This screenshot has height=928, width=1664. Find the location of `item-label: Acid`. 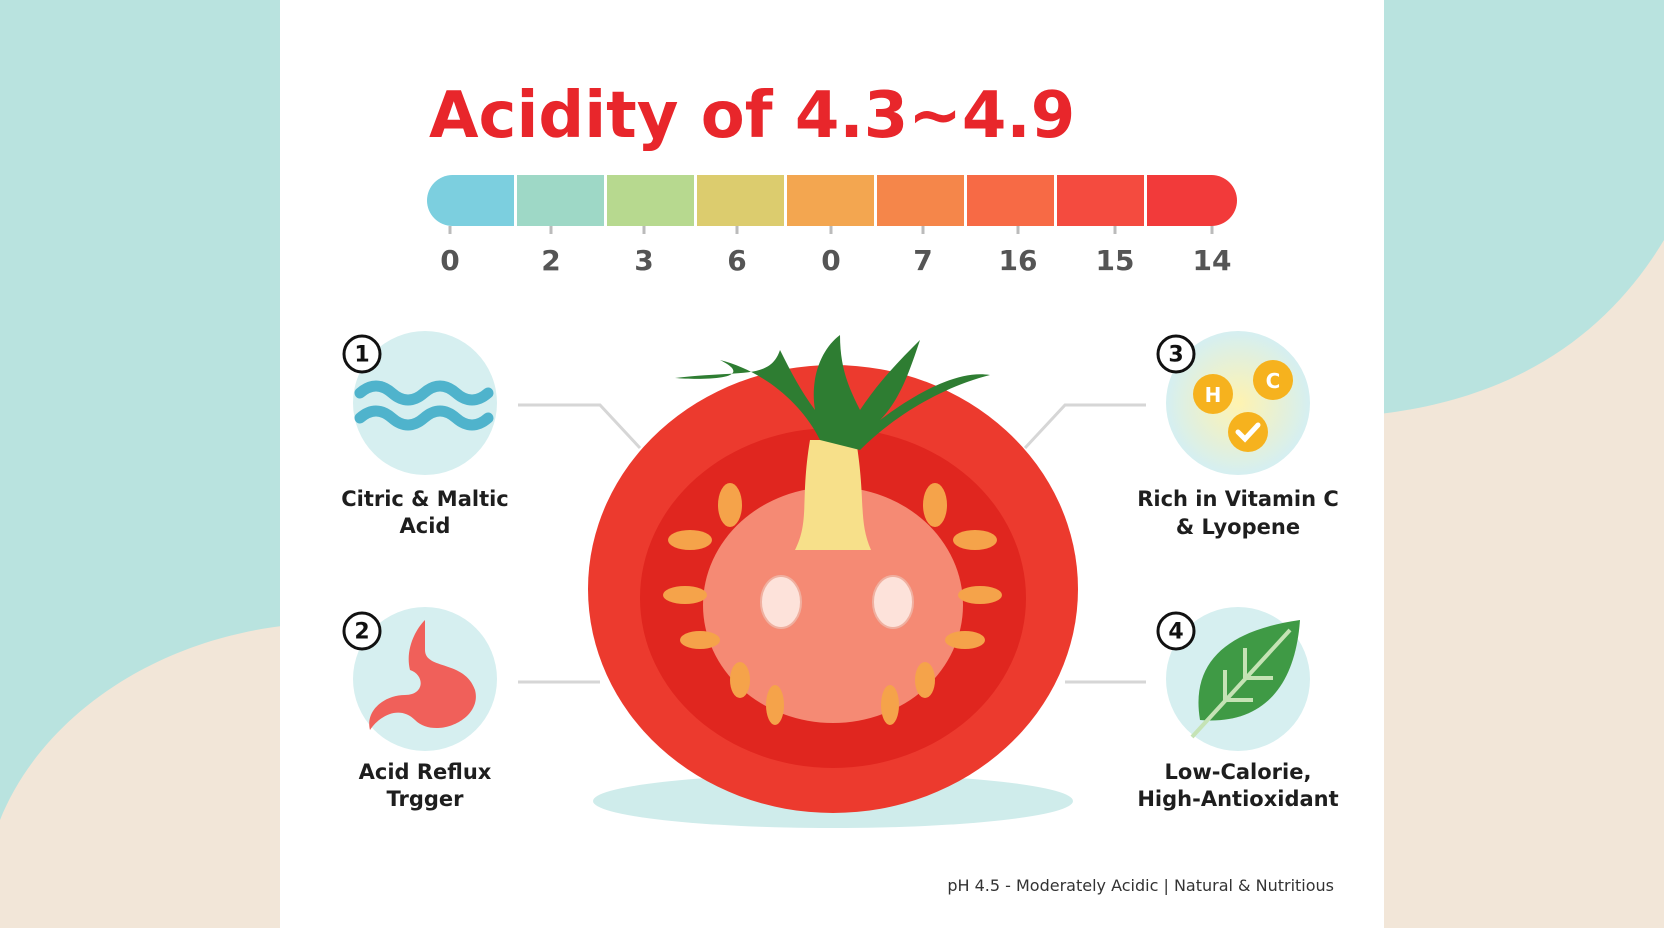

item-label: Acid is located at coordinates (425, 526).